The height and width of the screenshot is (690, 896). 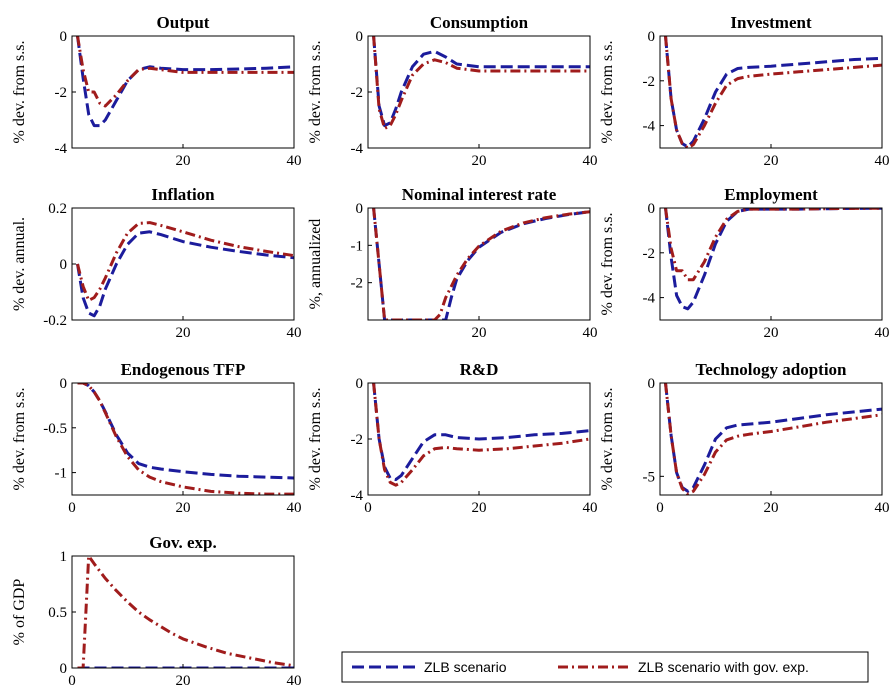 I want to click on panel-title: Employment, so click(x=771, y=194).